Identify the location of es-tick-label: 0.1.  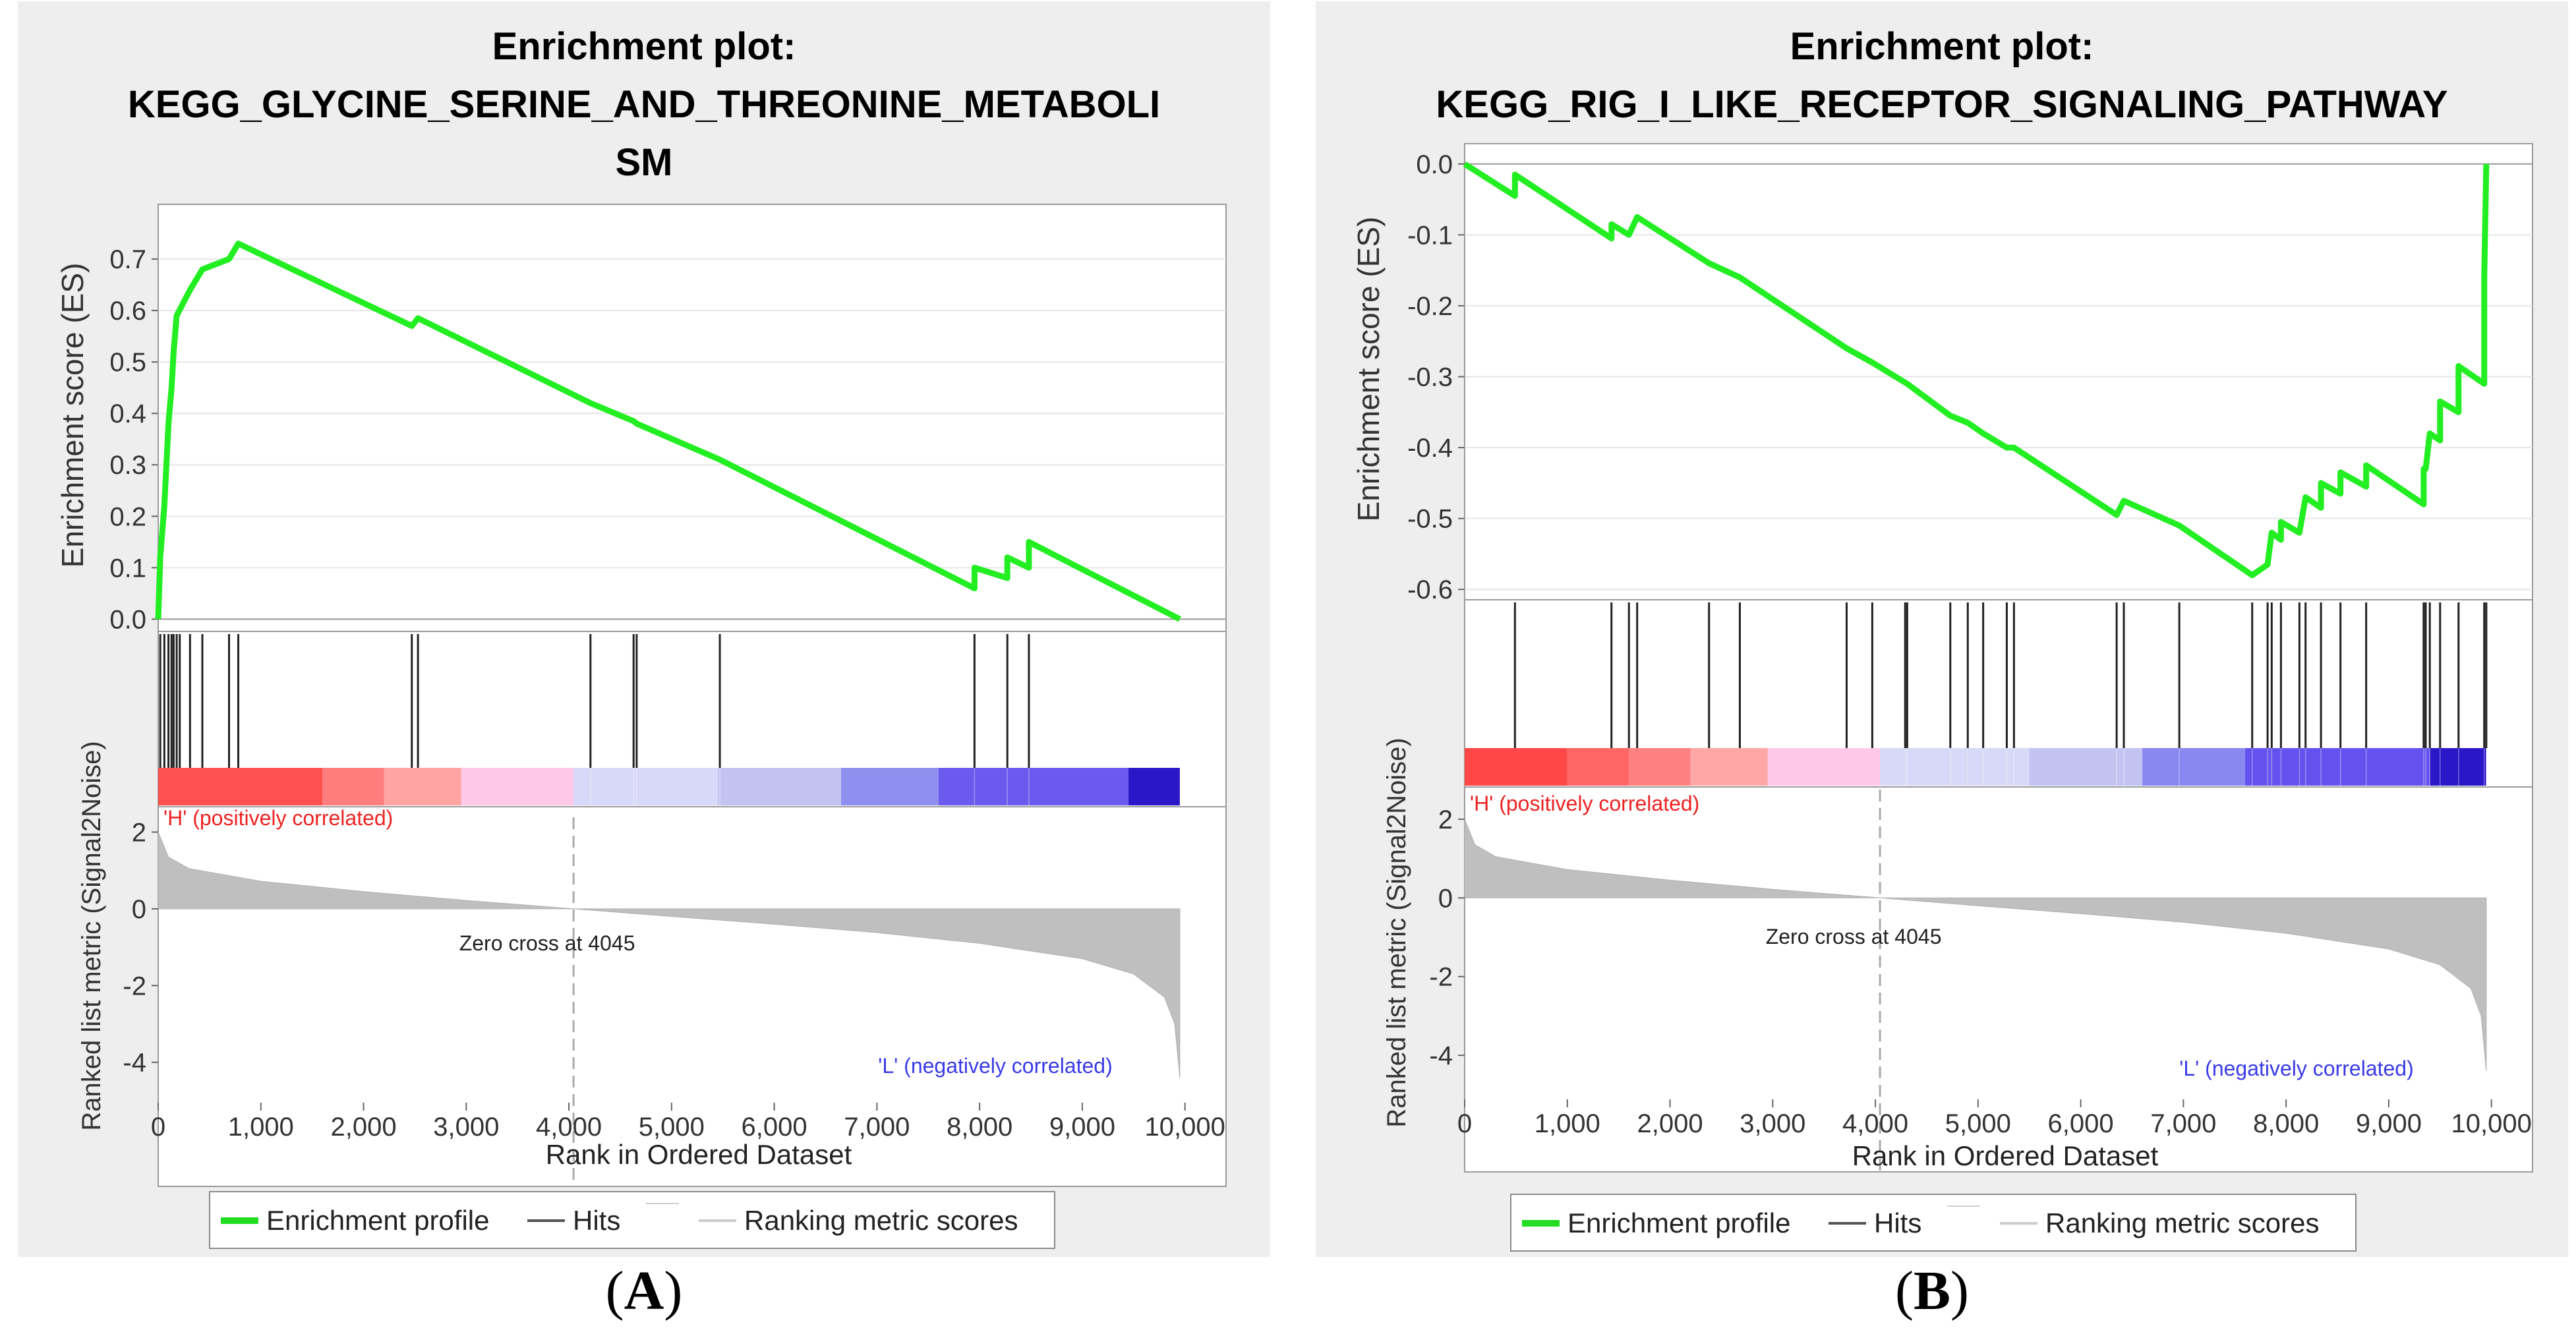
(127, 568).